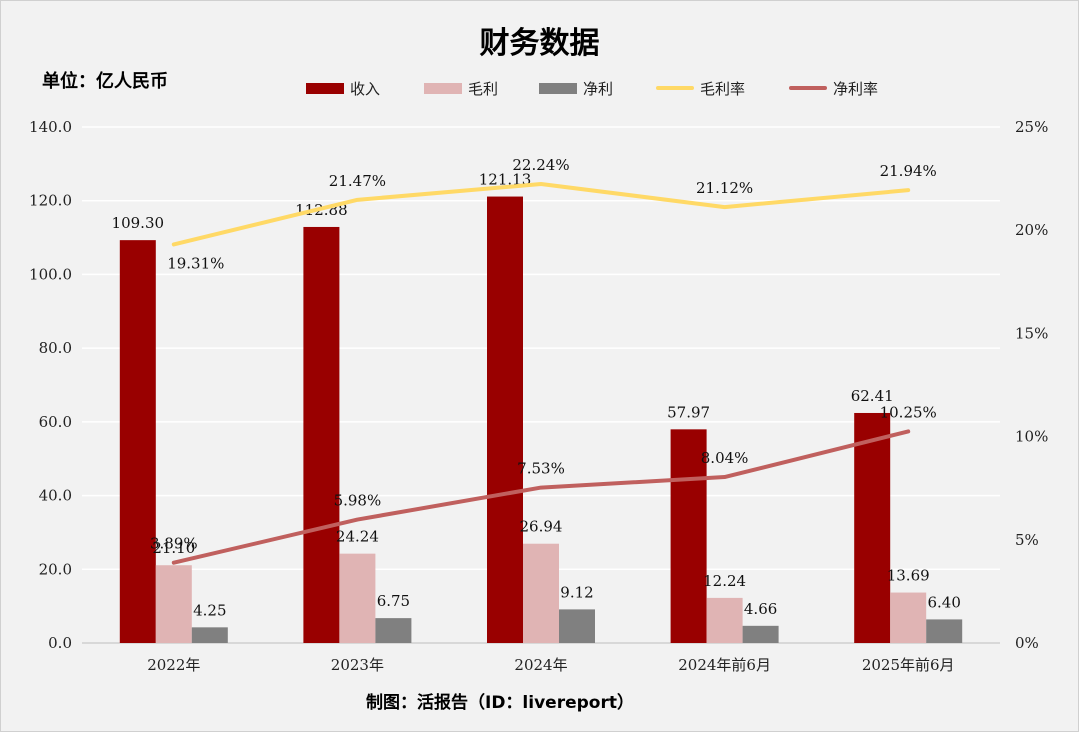 The image size is (1079, 732). I want to click on bar-data-label: 6.75, so click(393, 601).